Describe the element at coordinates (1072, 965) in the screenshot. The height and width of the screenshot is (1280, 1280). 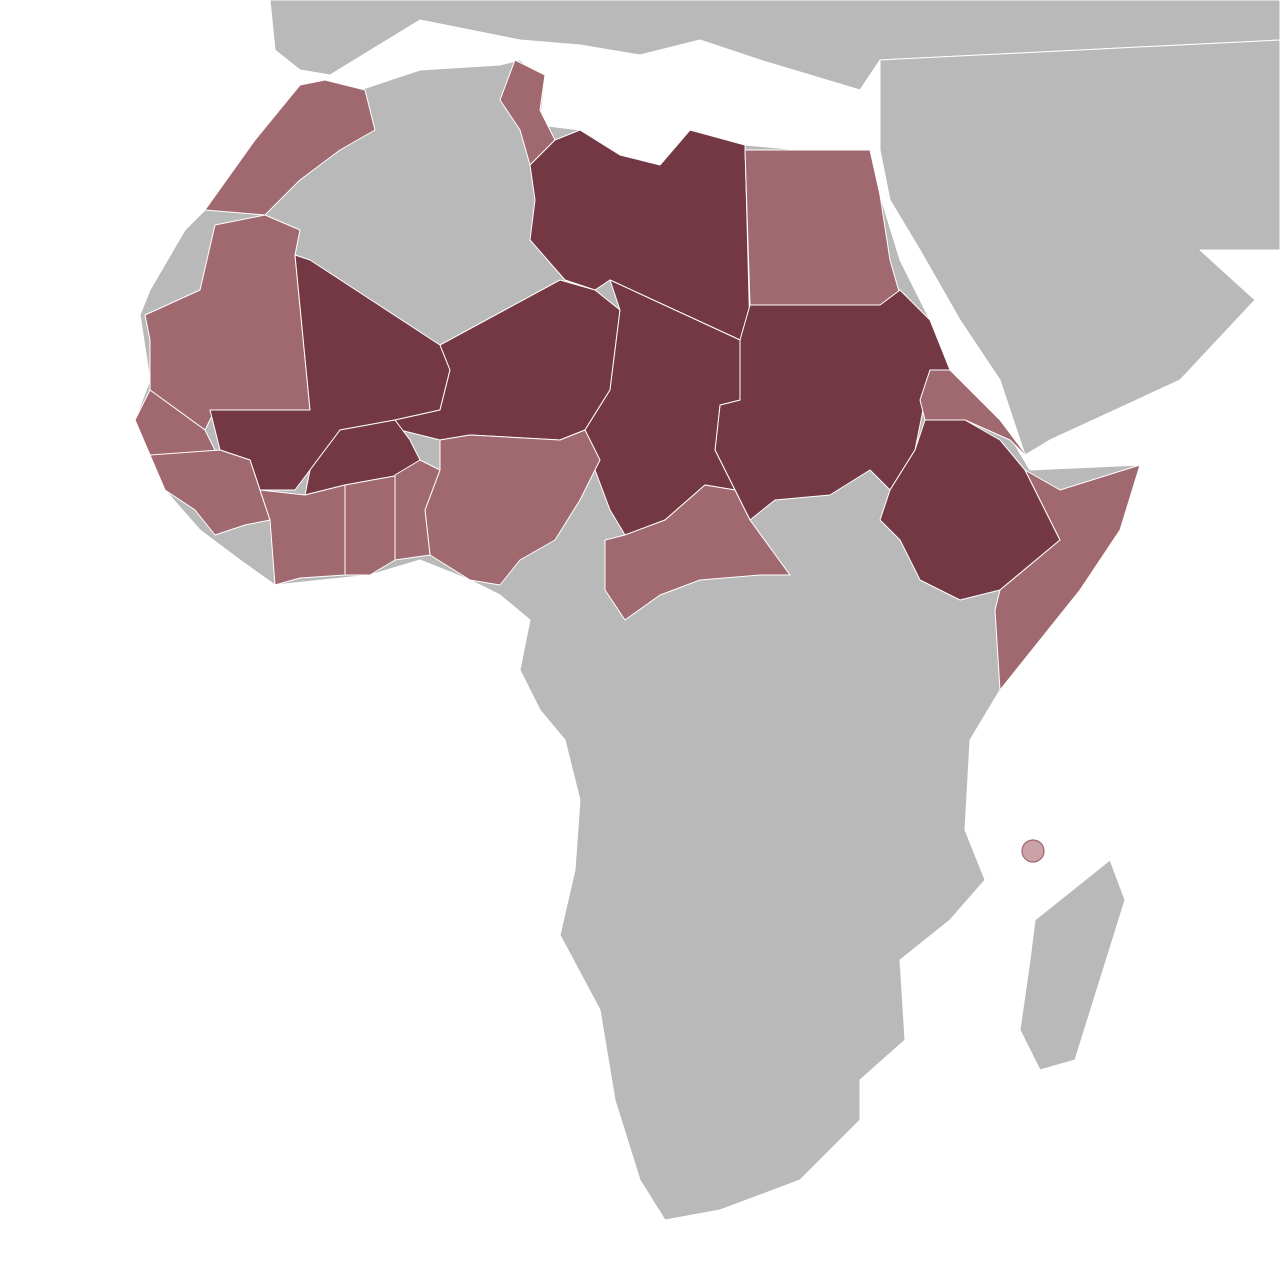
I see `madagascar` at that location.